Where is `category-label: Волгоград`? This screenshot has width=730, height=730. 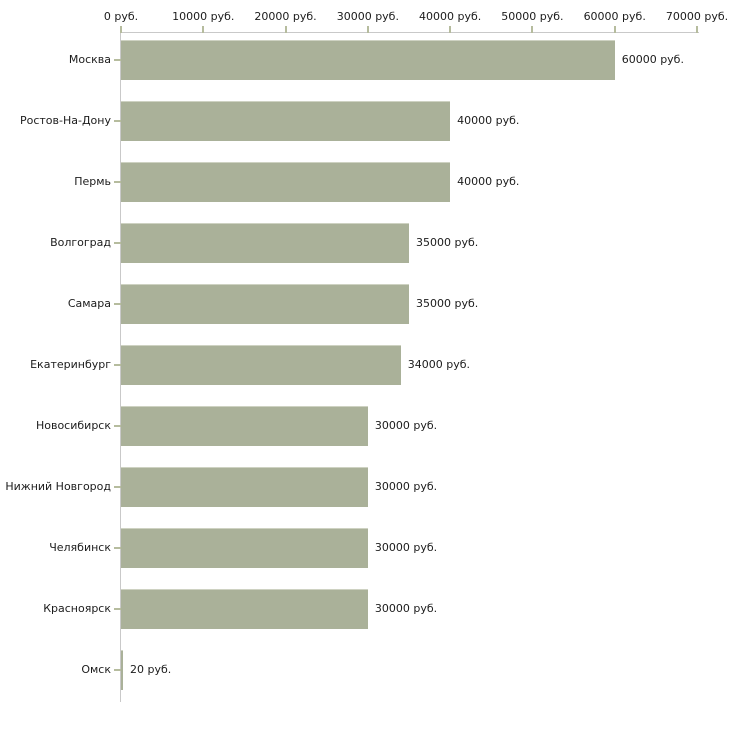
category-label: Волгоград is located at coordinates (80, 242).